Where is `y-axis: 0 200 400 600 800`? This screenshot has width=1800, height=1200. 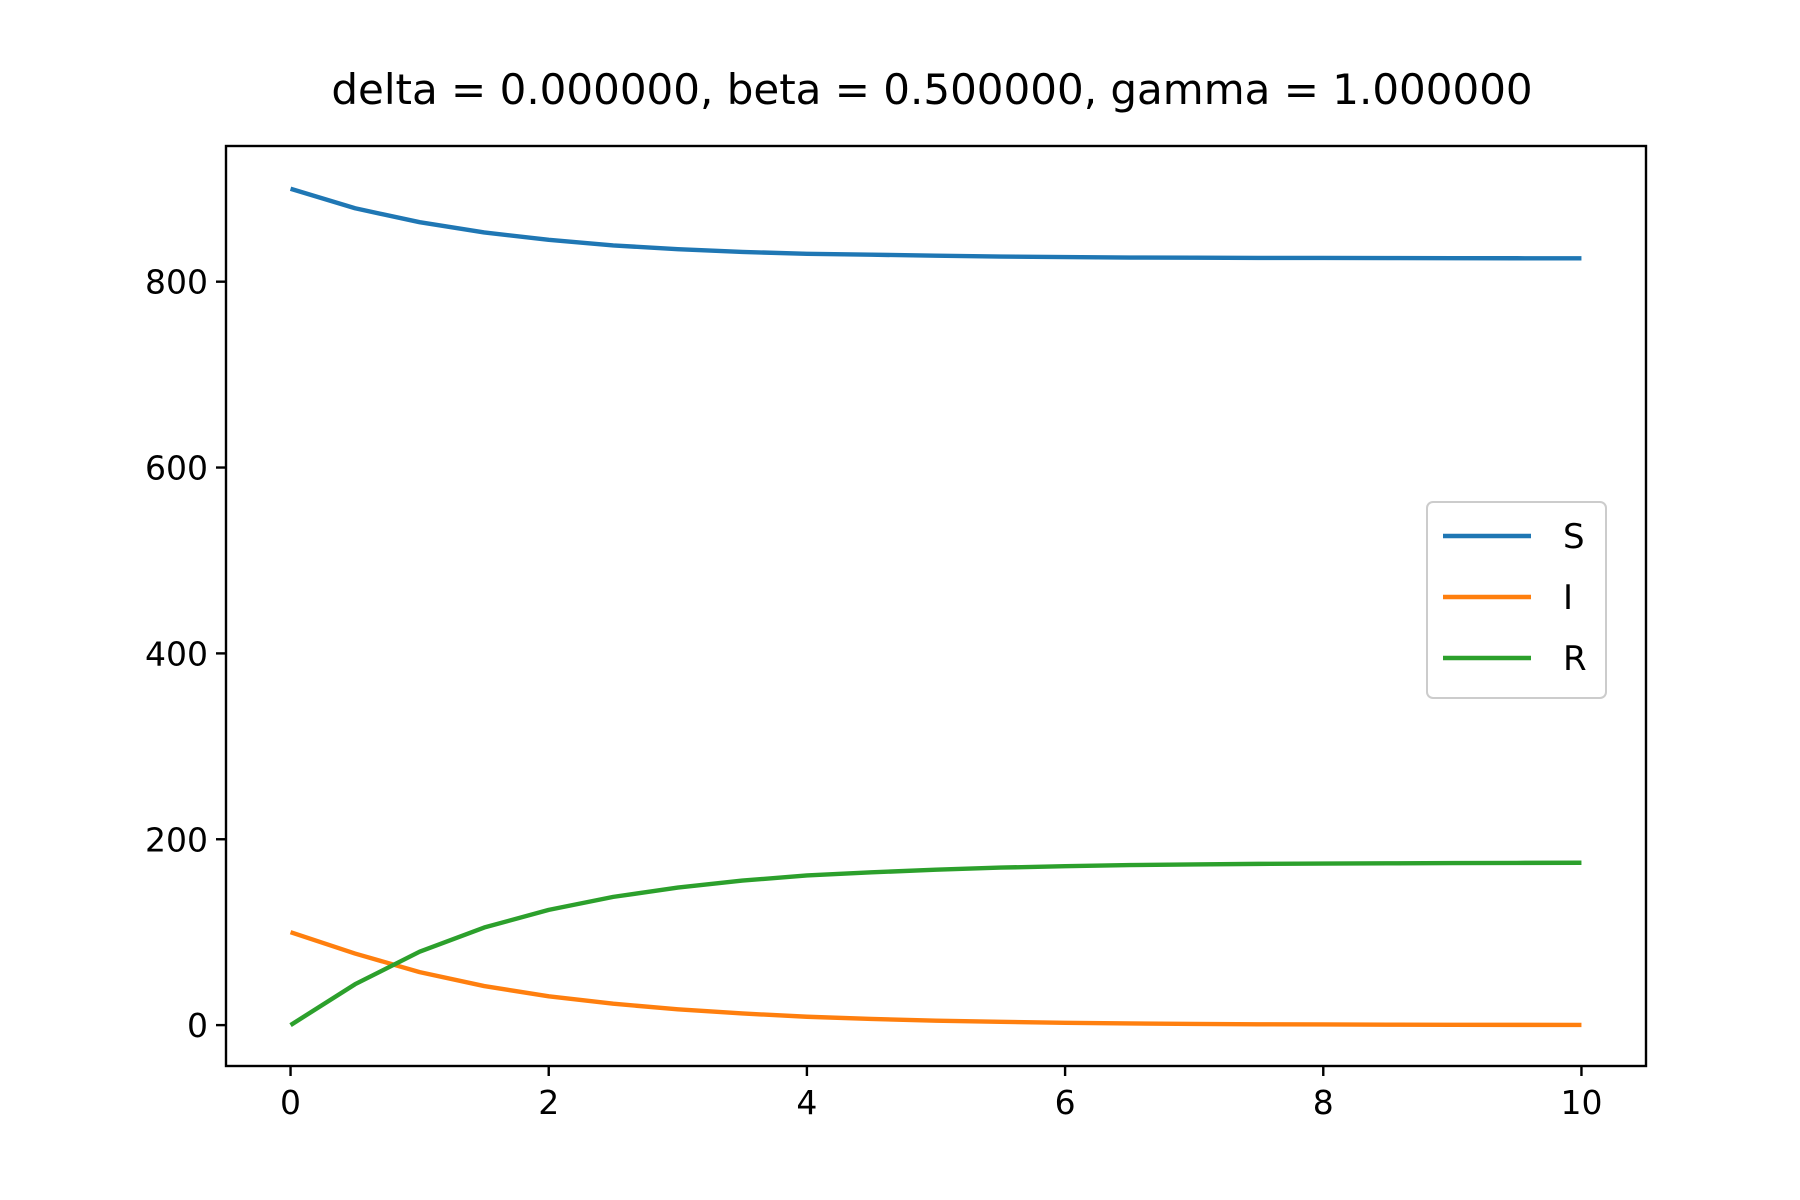
y-axis: 0 200 400 600 800 is located at coordinates (185, 654).